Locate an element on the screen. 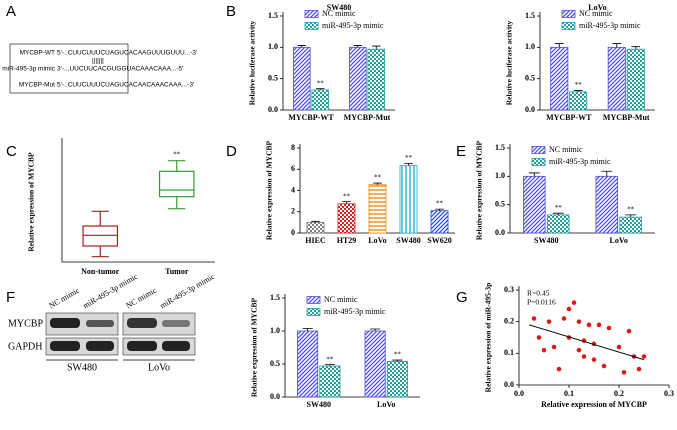  x-tick-label: HT29 is located at coordinates (347, 240).